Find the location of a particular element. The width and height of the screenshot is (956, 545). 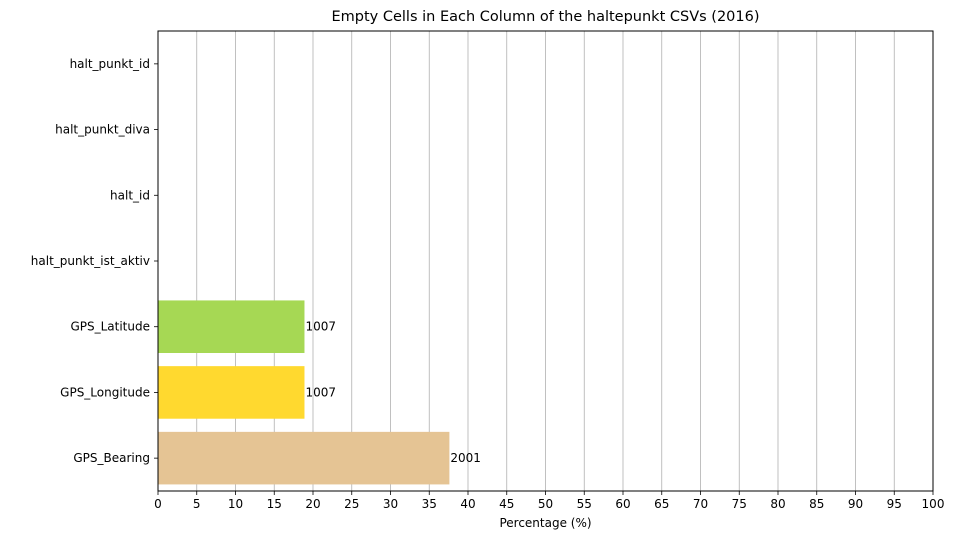

x-tick-label: 100 is located at coordinates (933, 504).